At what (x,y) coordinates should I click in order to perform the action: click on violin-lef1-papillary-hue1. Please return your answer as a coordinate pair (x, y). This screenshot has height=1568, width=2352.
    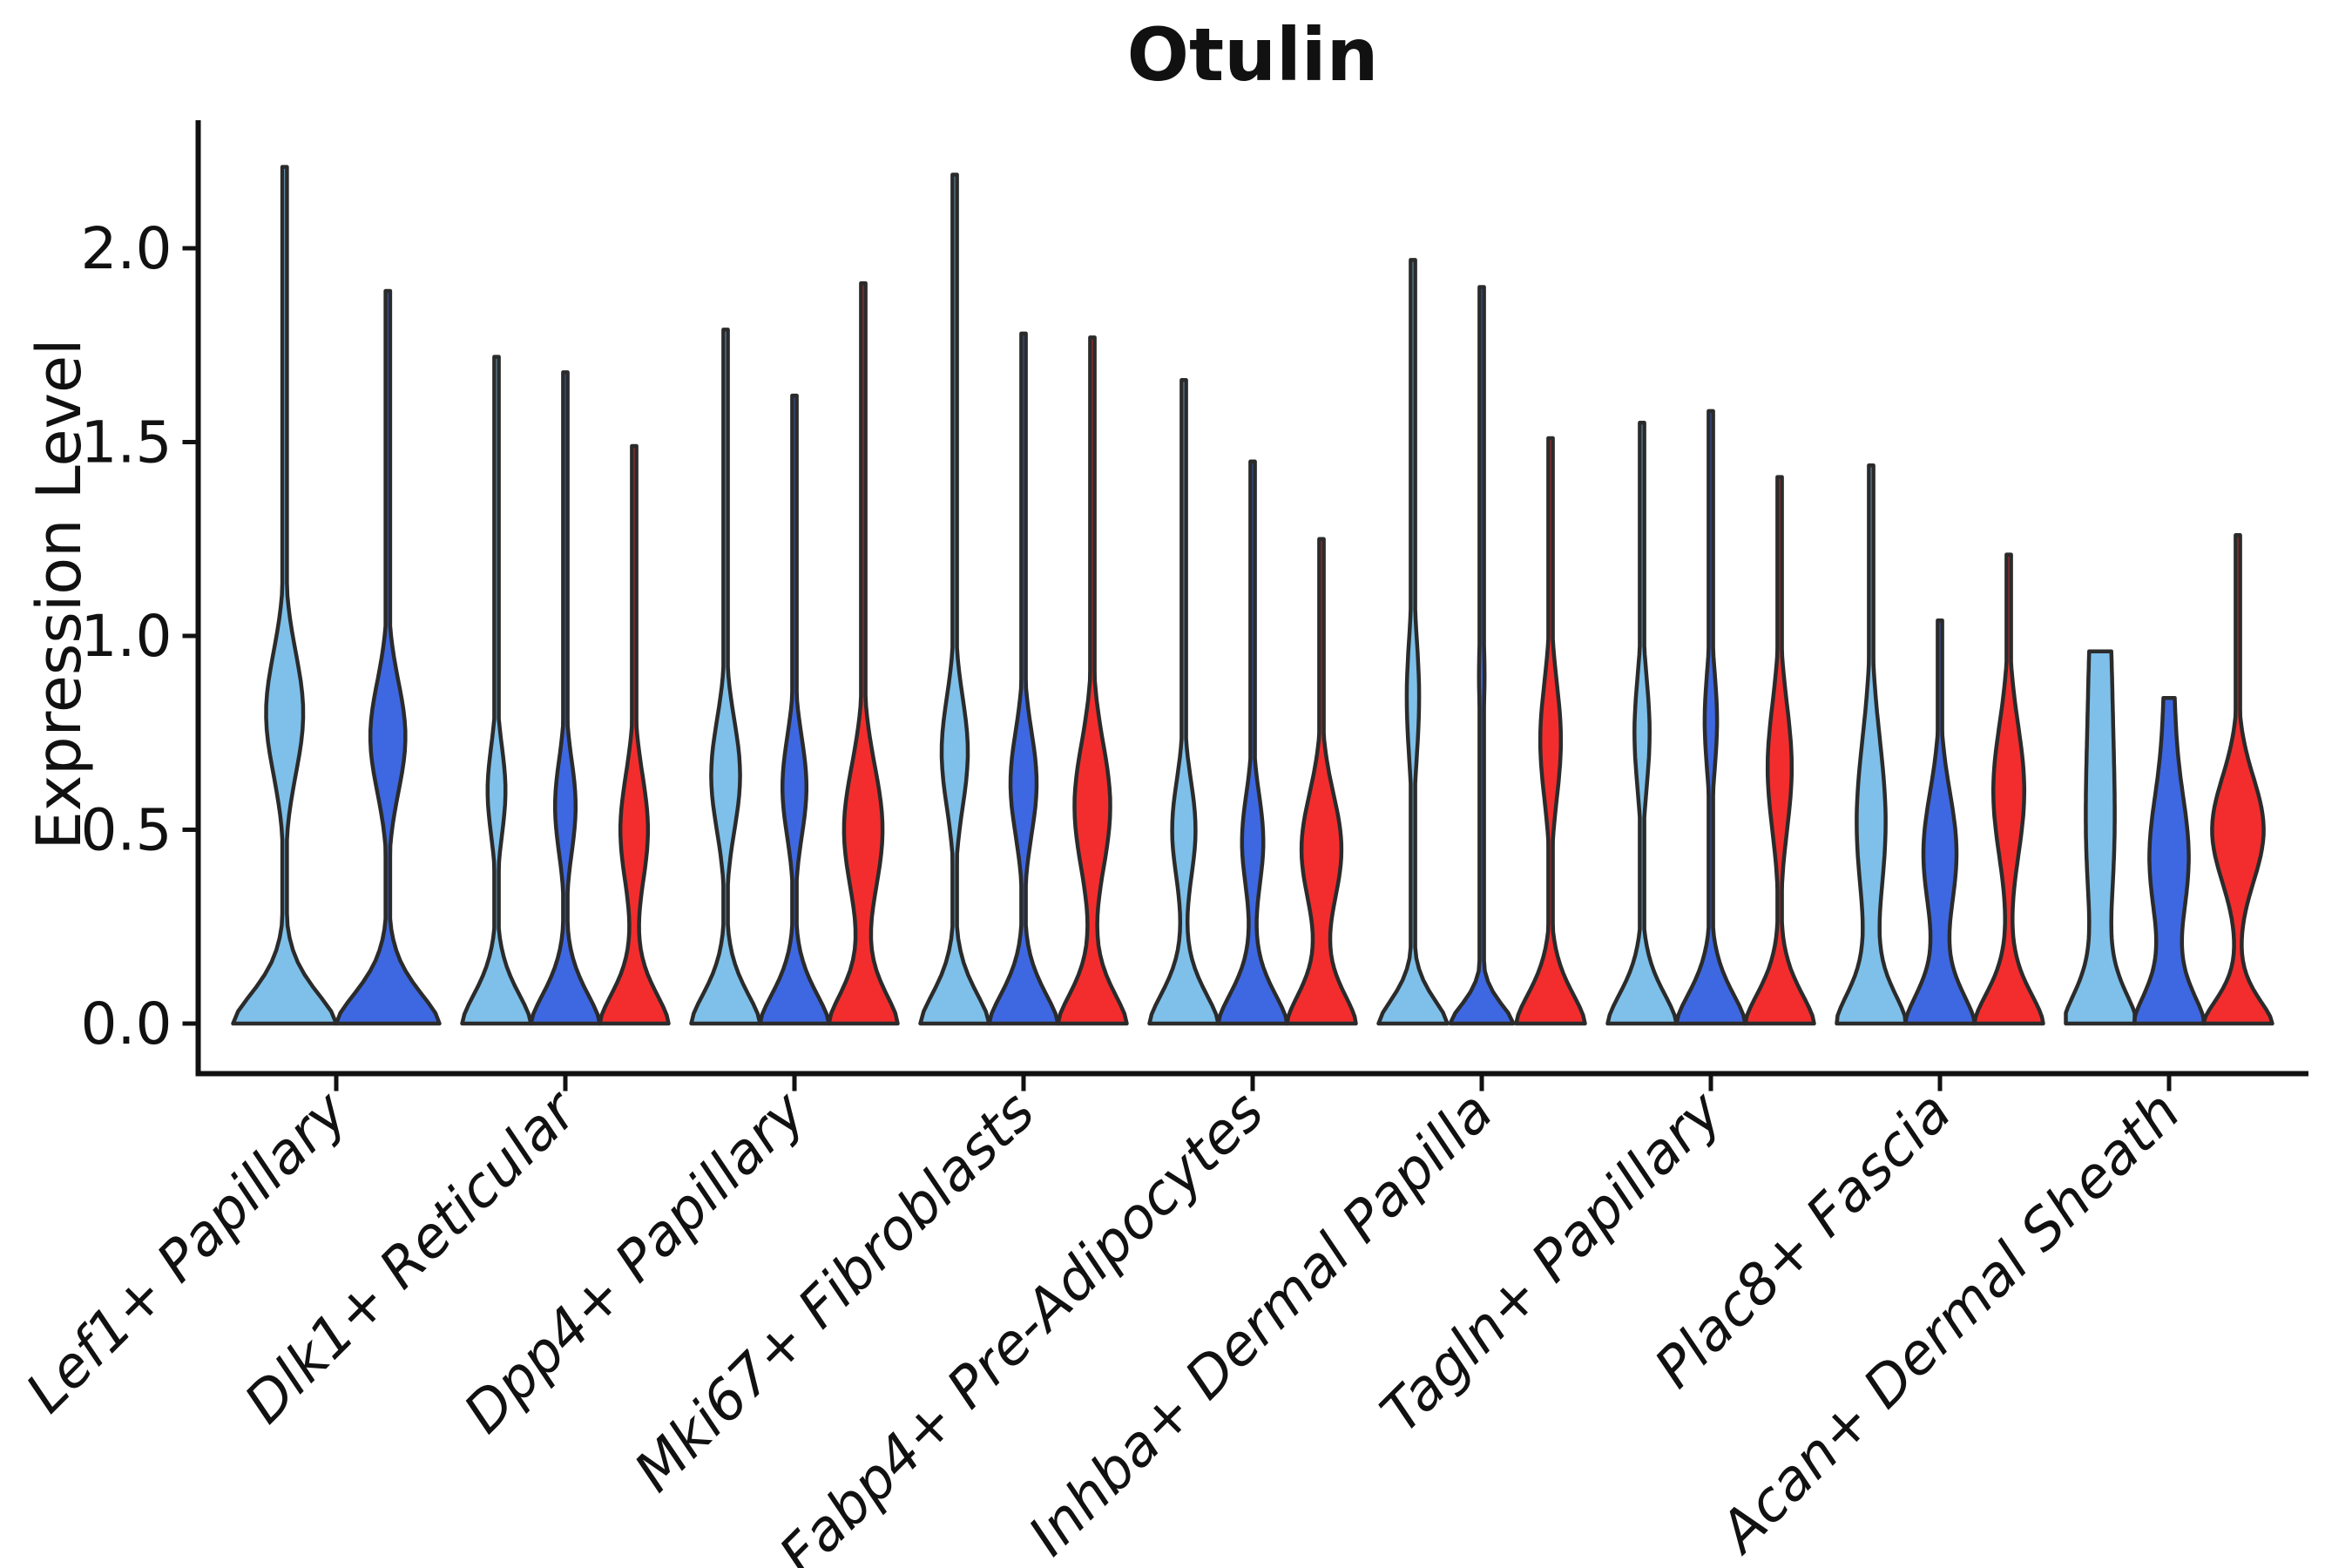
    Looking at the image, I should click on (285, 595).